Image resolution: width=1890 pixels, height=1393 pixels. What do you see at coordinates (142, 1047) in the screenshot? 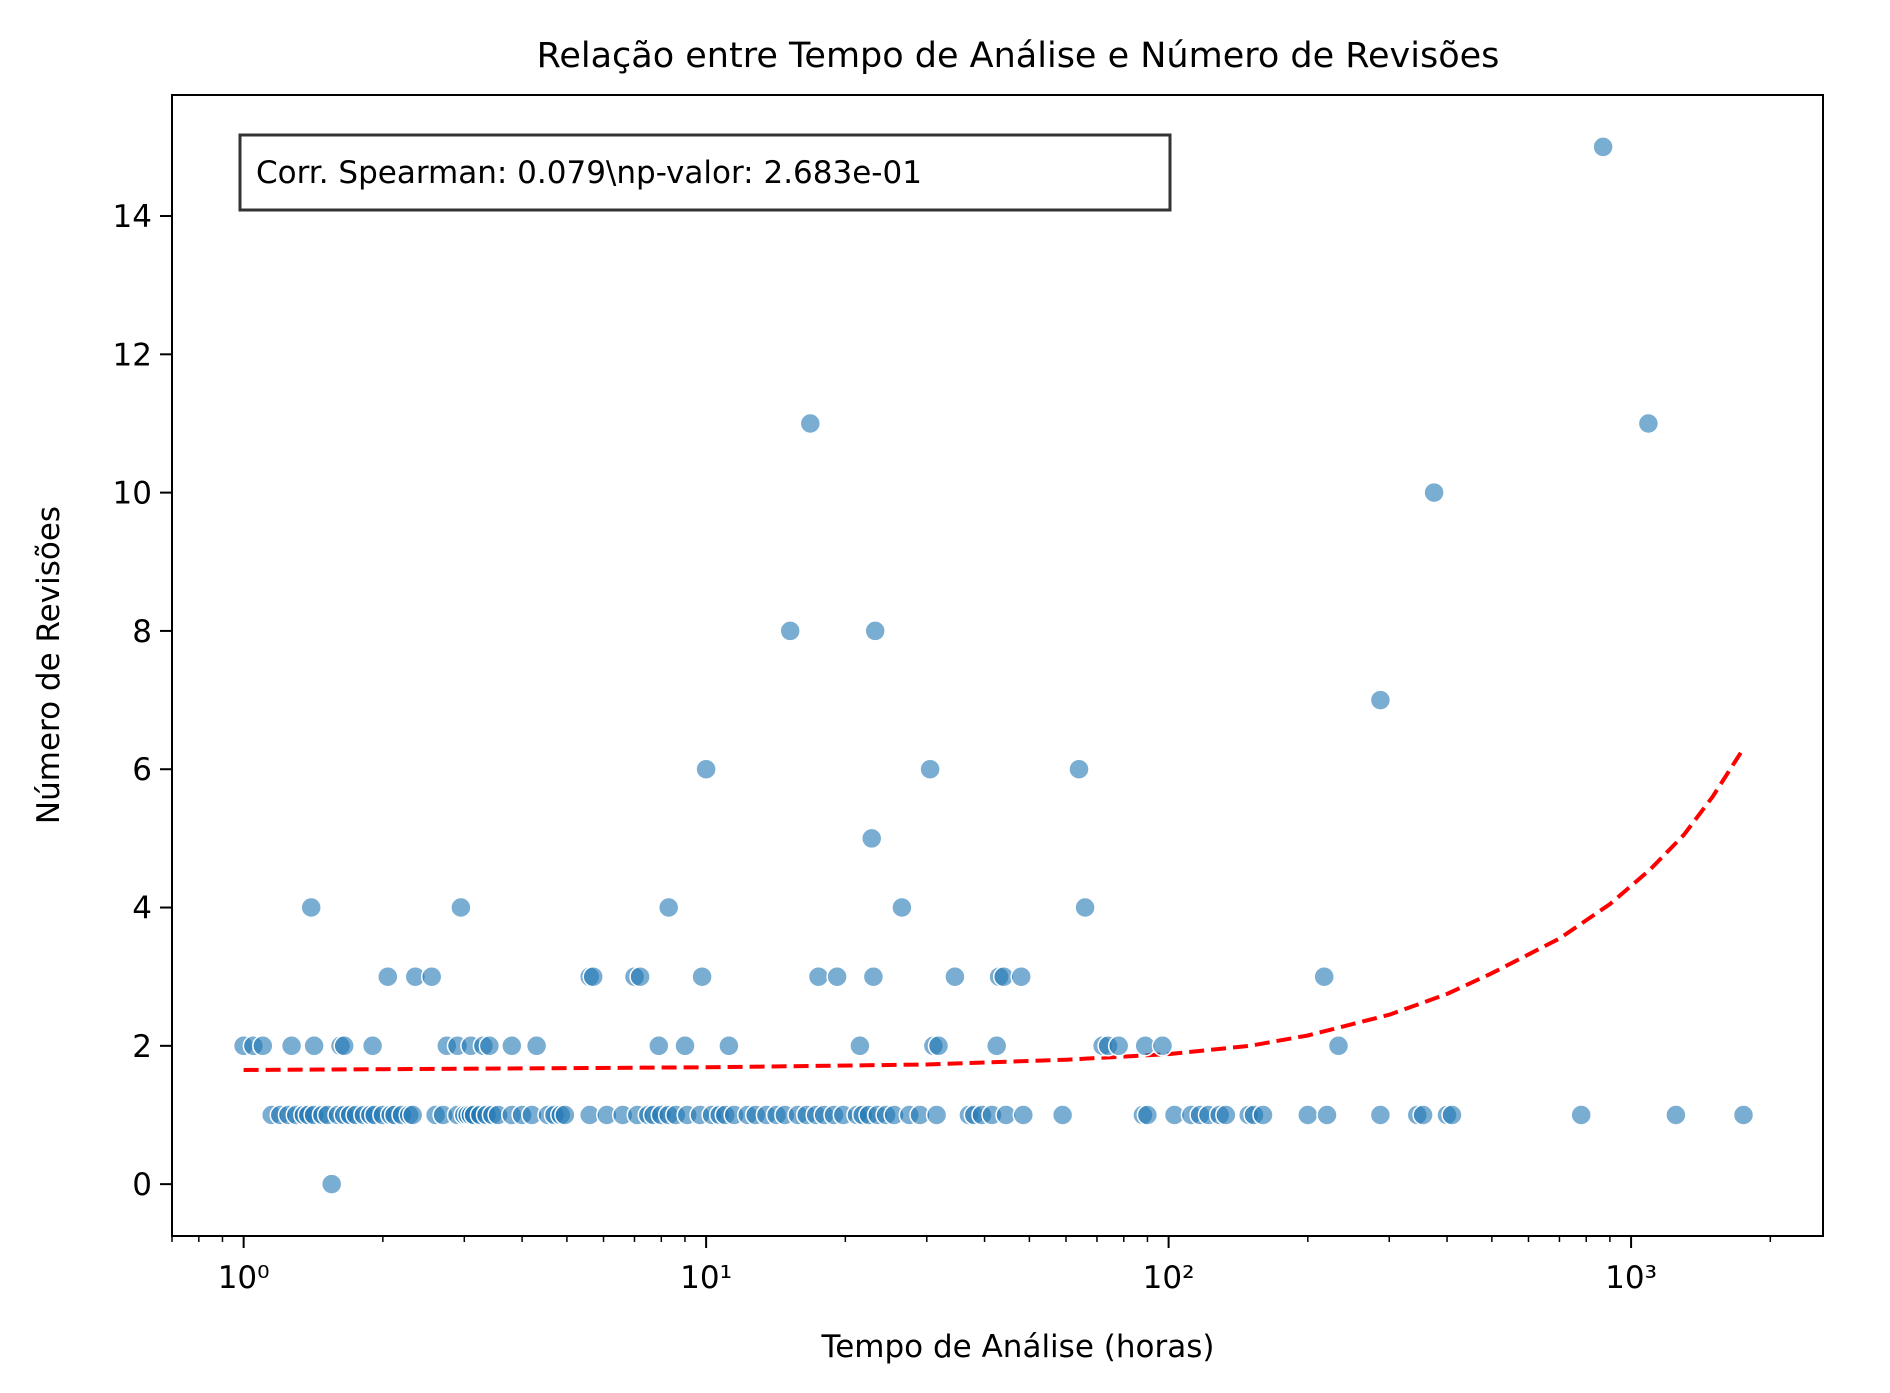
I see `y-tick-label-1: 2` at bounding box center [142, 1047].